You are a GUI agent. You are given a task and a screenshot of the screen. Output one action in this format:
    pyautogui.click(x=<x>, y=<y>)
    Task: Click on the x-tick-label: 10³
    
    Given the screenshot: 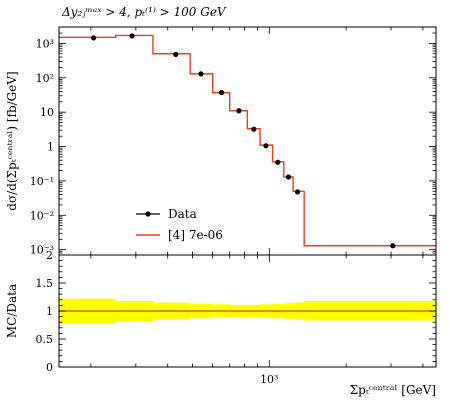 What is the action you would take?
    pyautogui.click(x=269, y=379)
    